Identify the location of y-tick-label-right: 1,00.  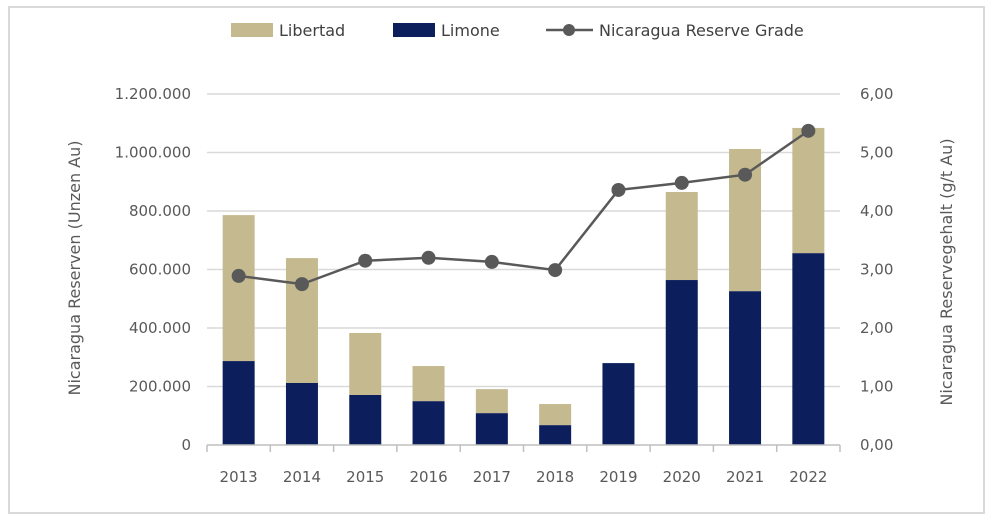
(876, 387).